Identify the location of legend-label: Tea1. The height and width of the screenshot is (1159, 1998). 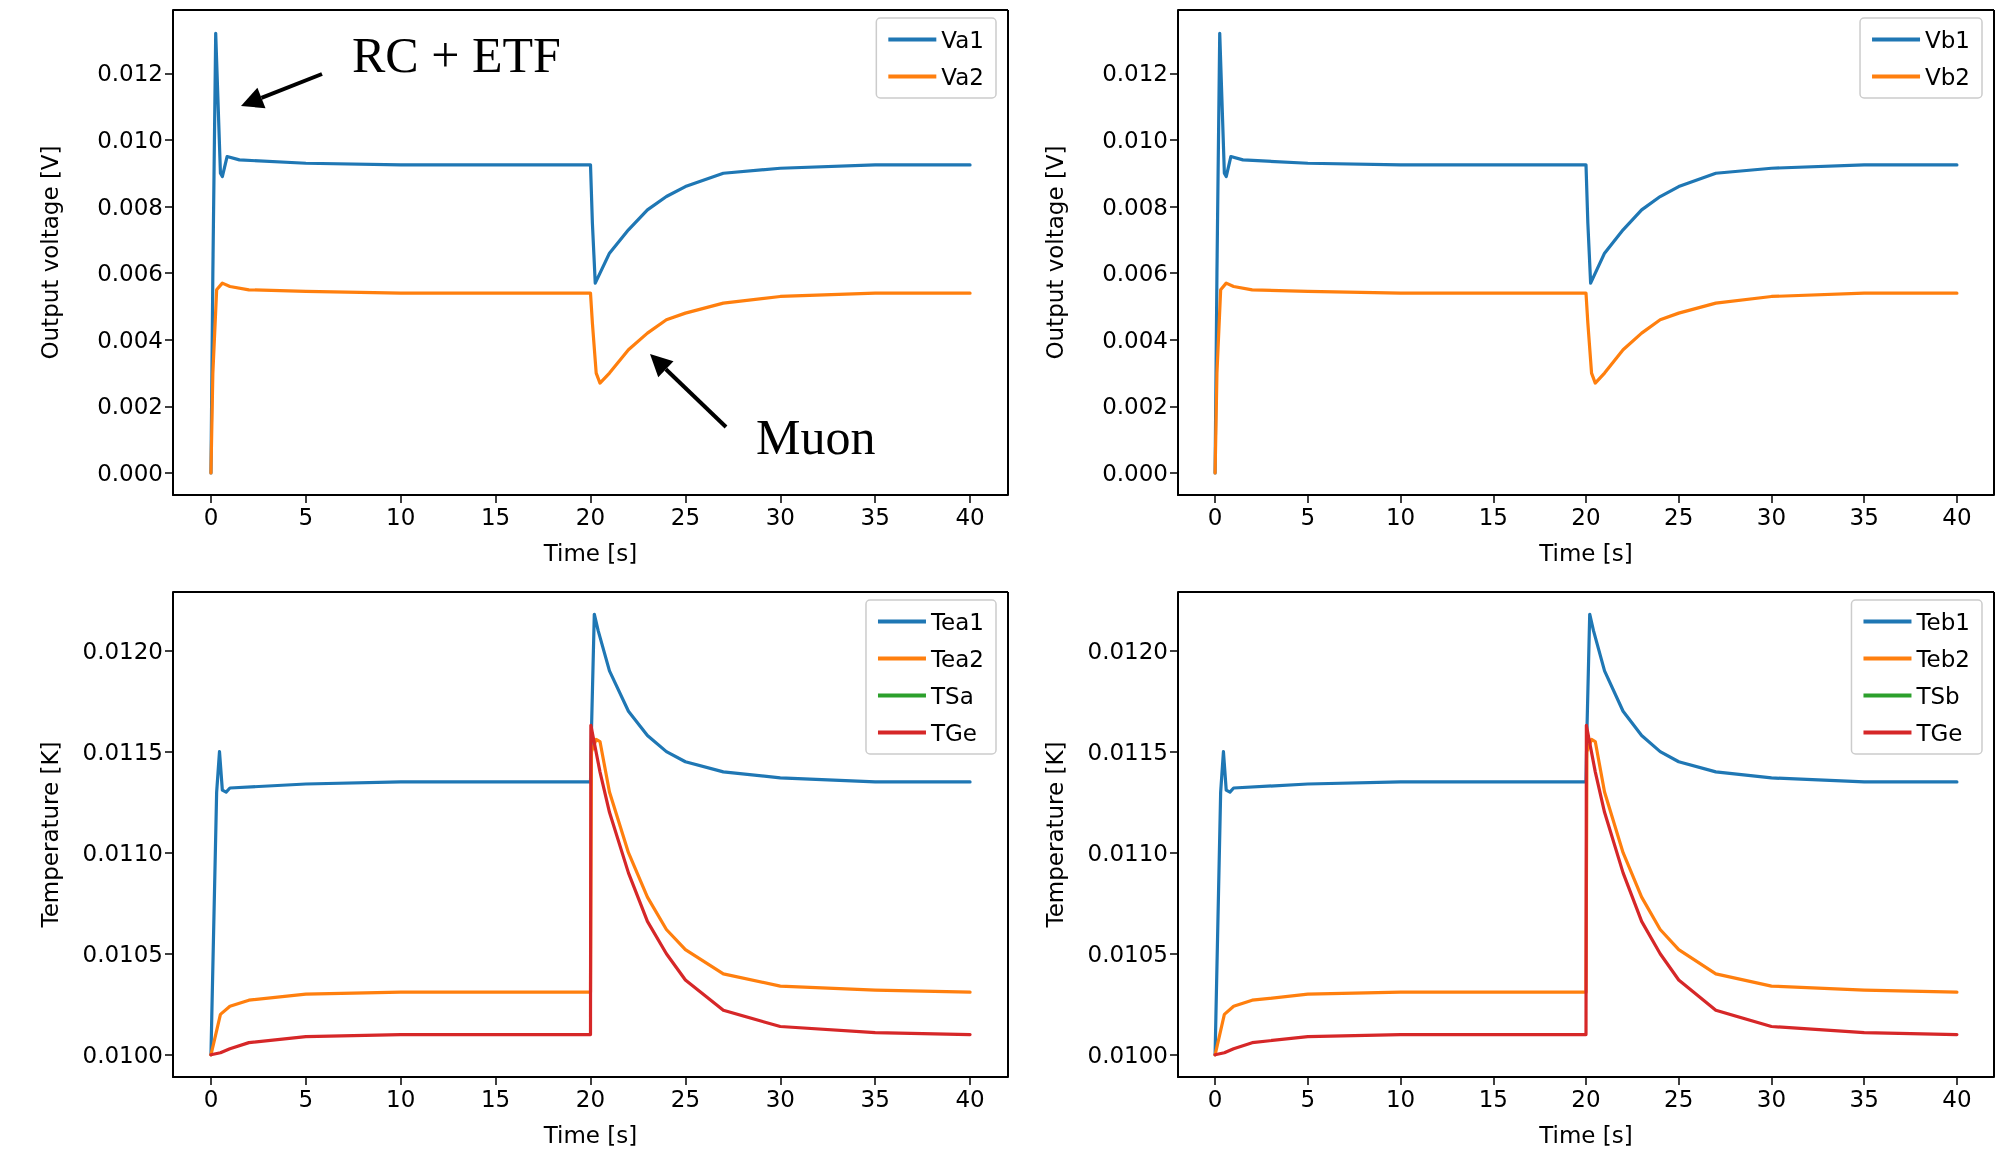
(957, 621).